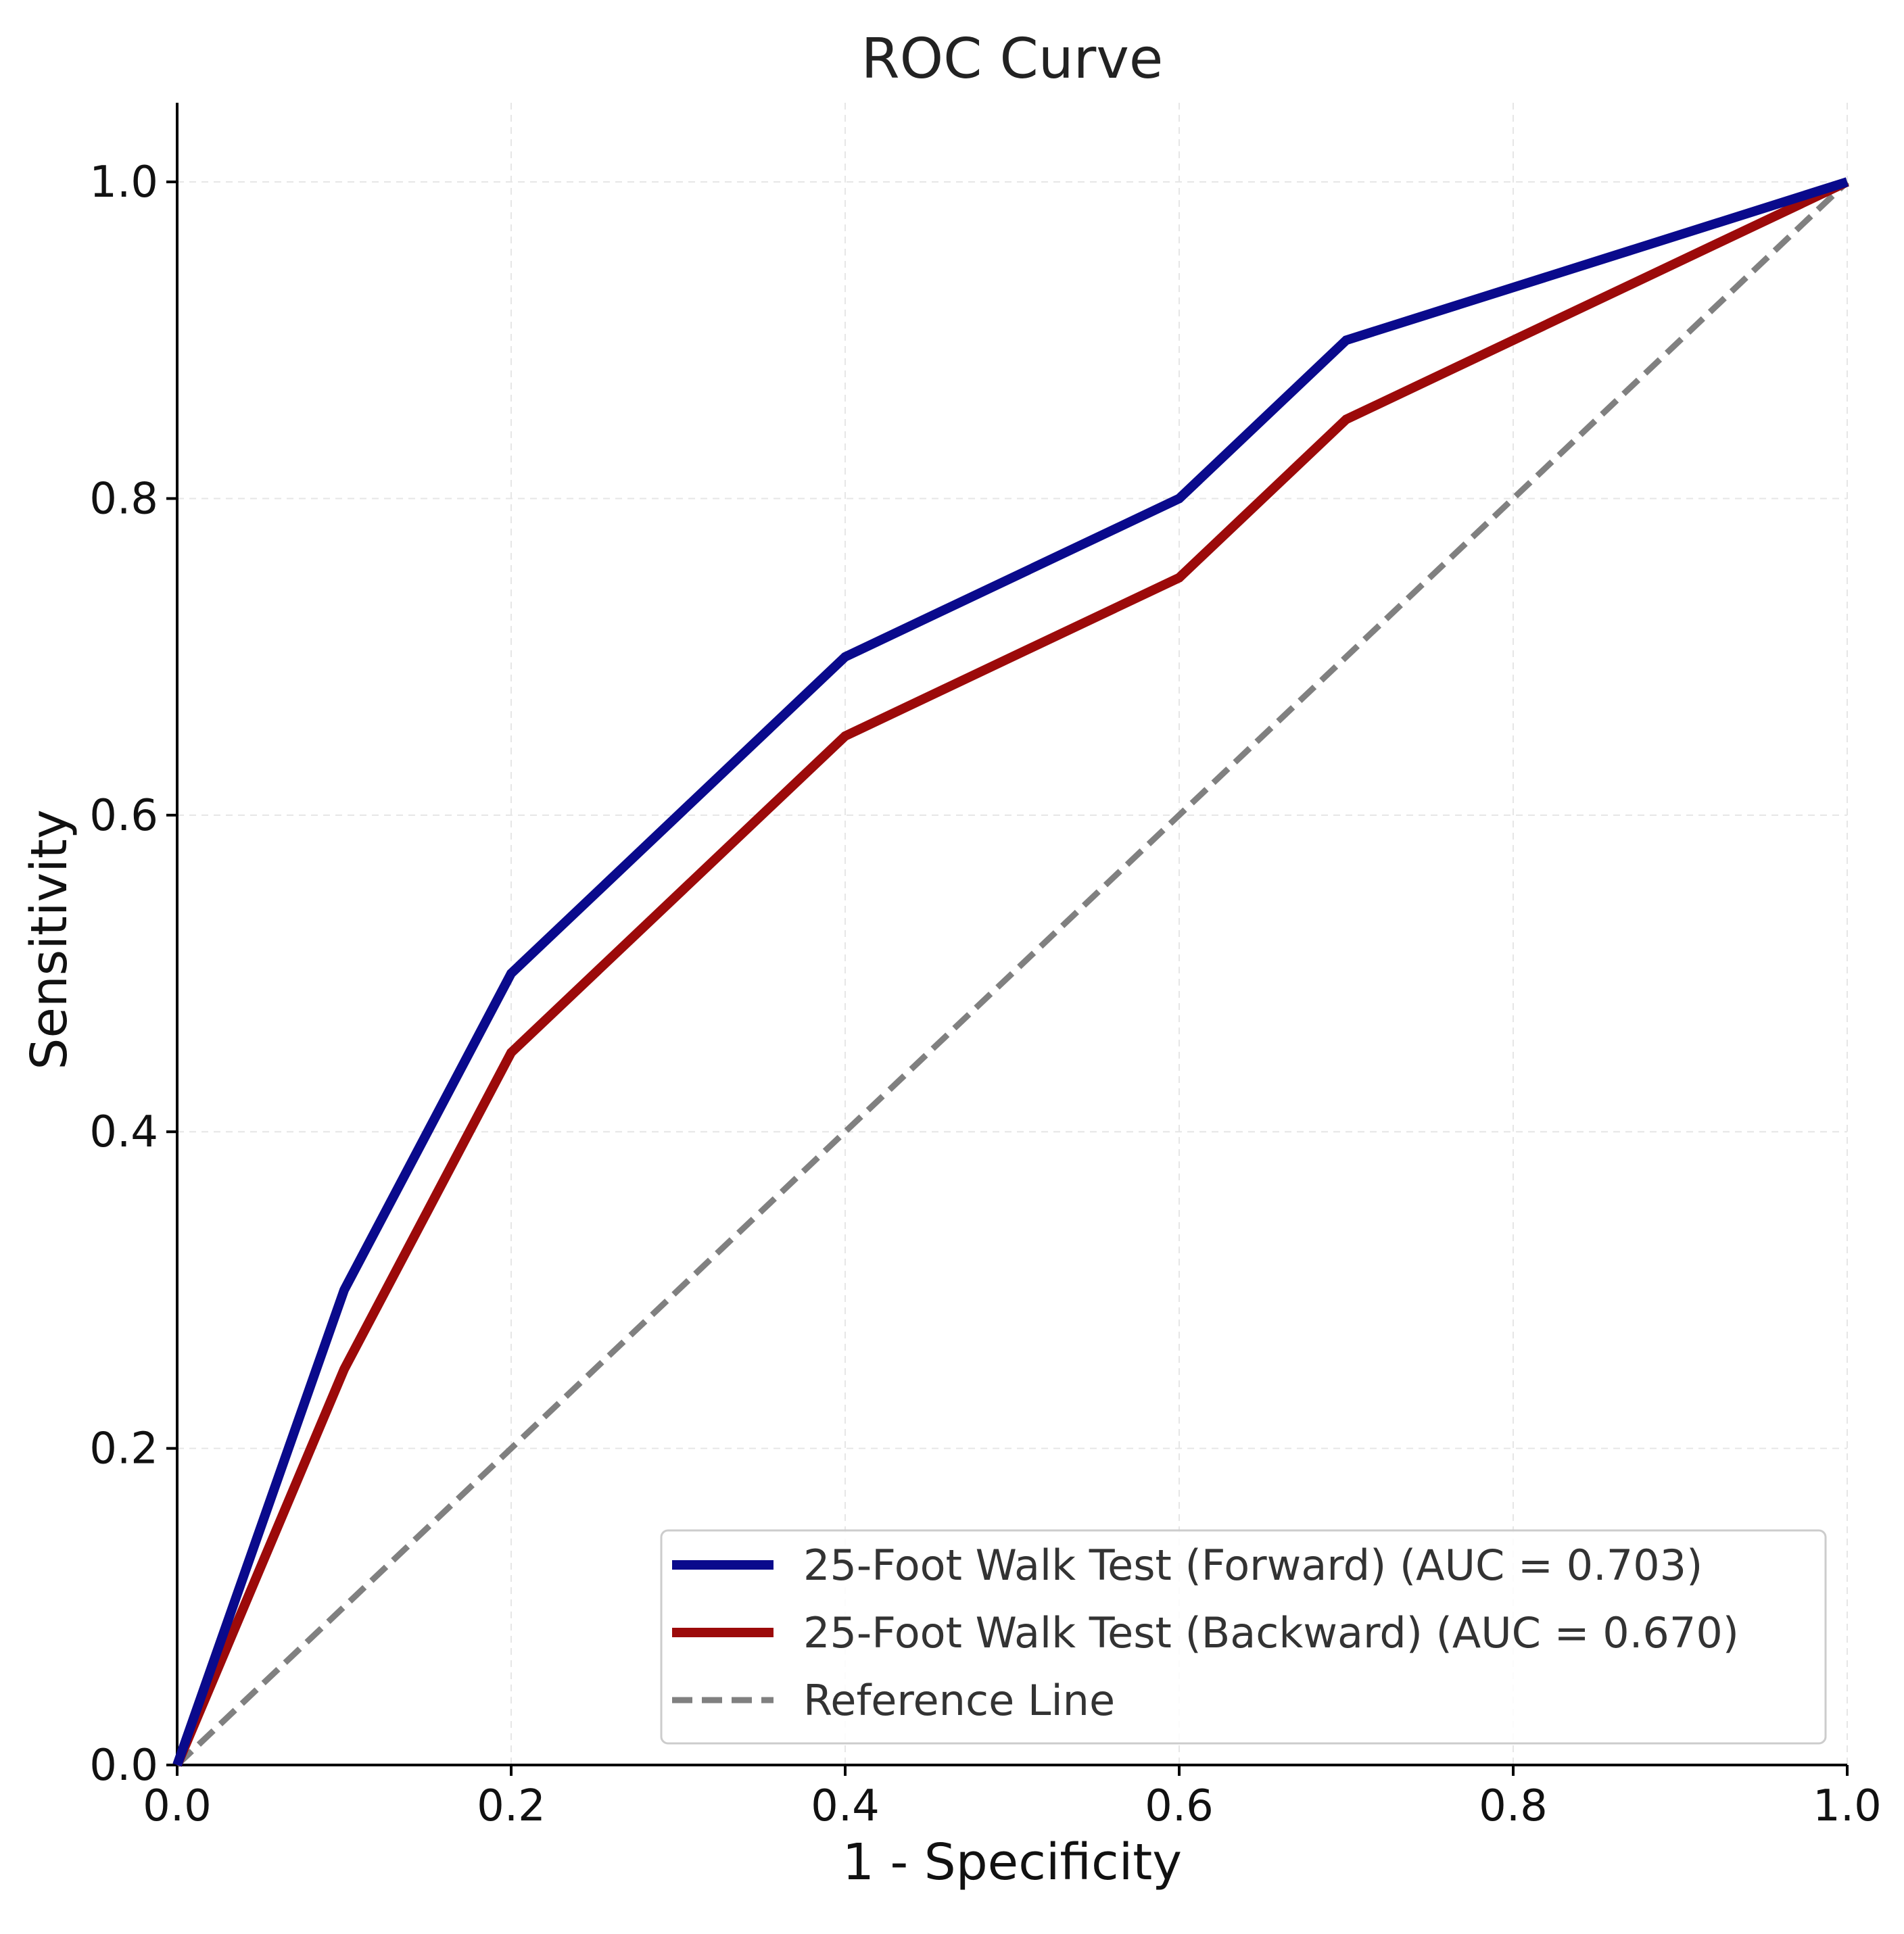 This screenshot has width=1904, height=1934. What do you see at coordinates (49, 939) in the screenshot?
I see `y-axis-label: Sensitivity` at bounding box center [49, 939].